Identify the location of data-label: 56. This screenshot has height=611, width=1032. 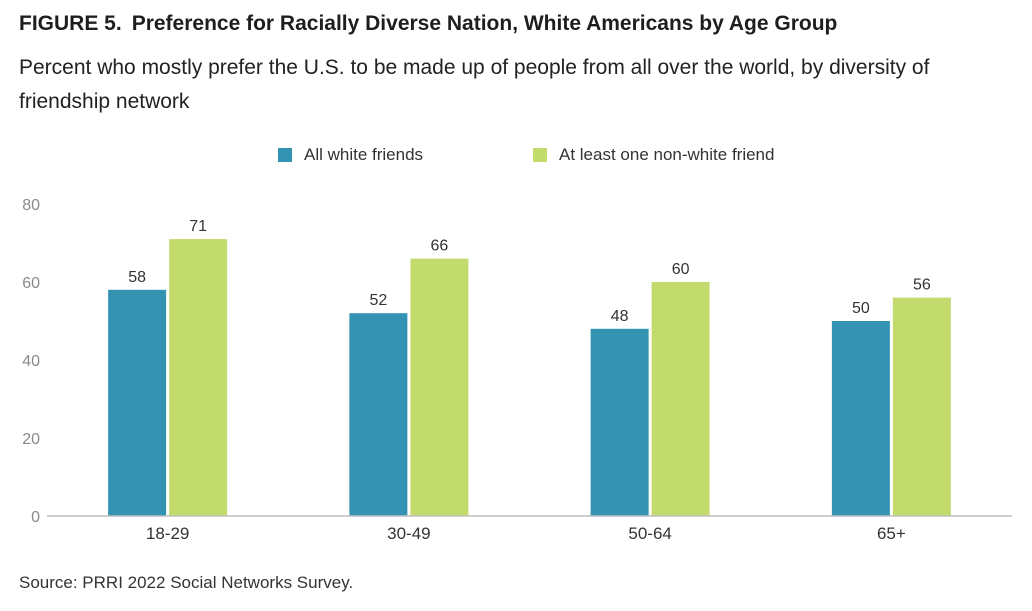
(922, 285).